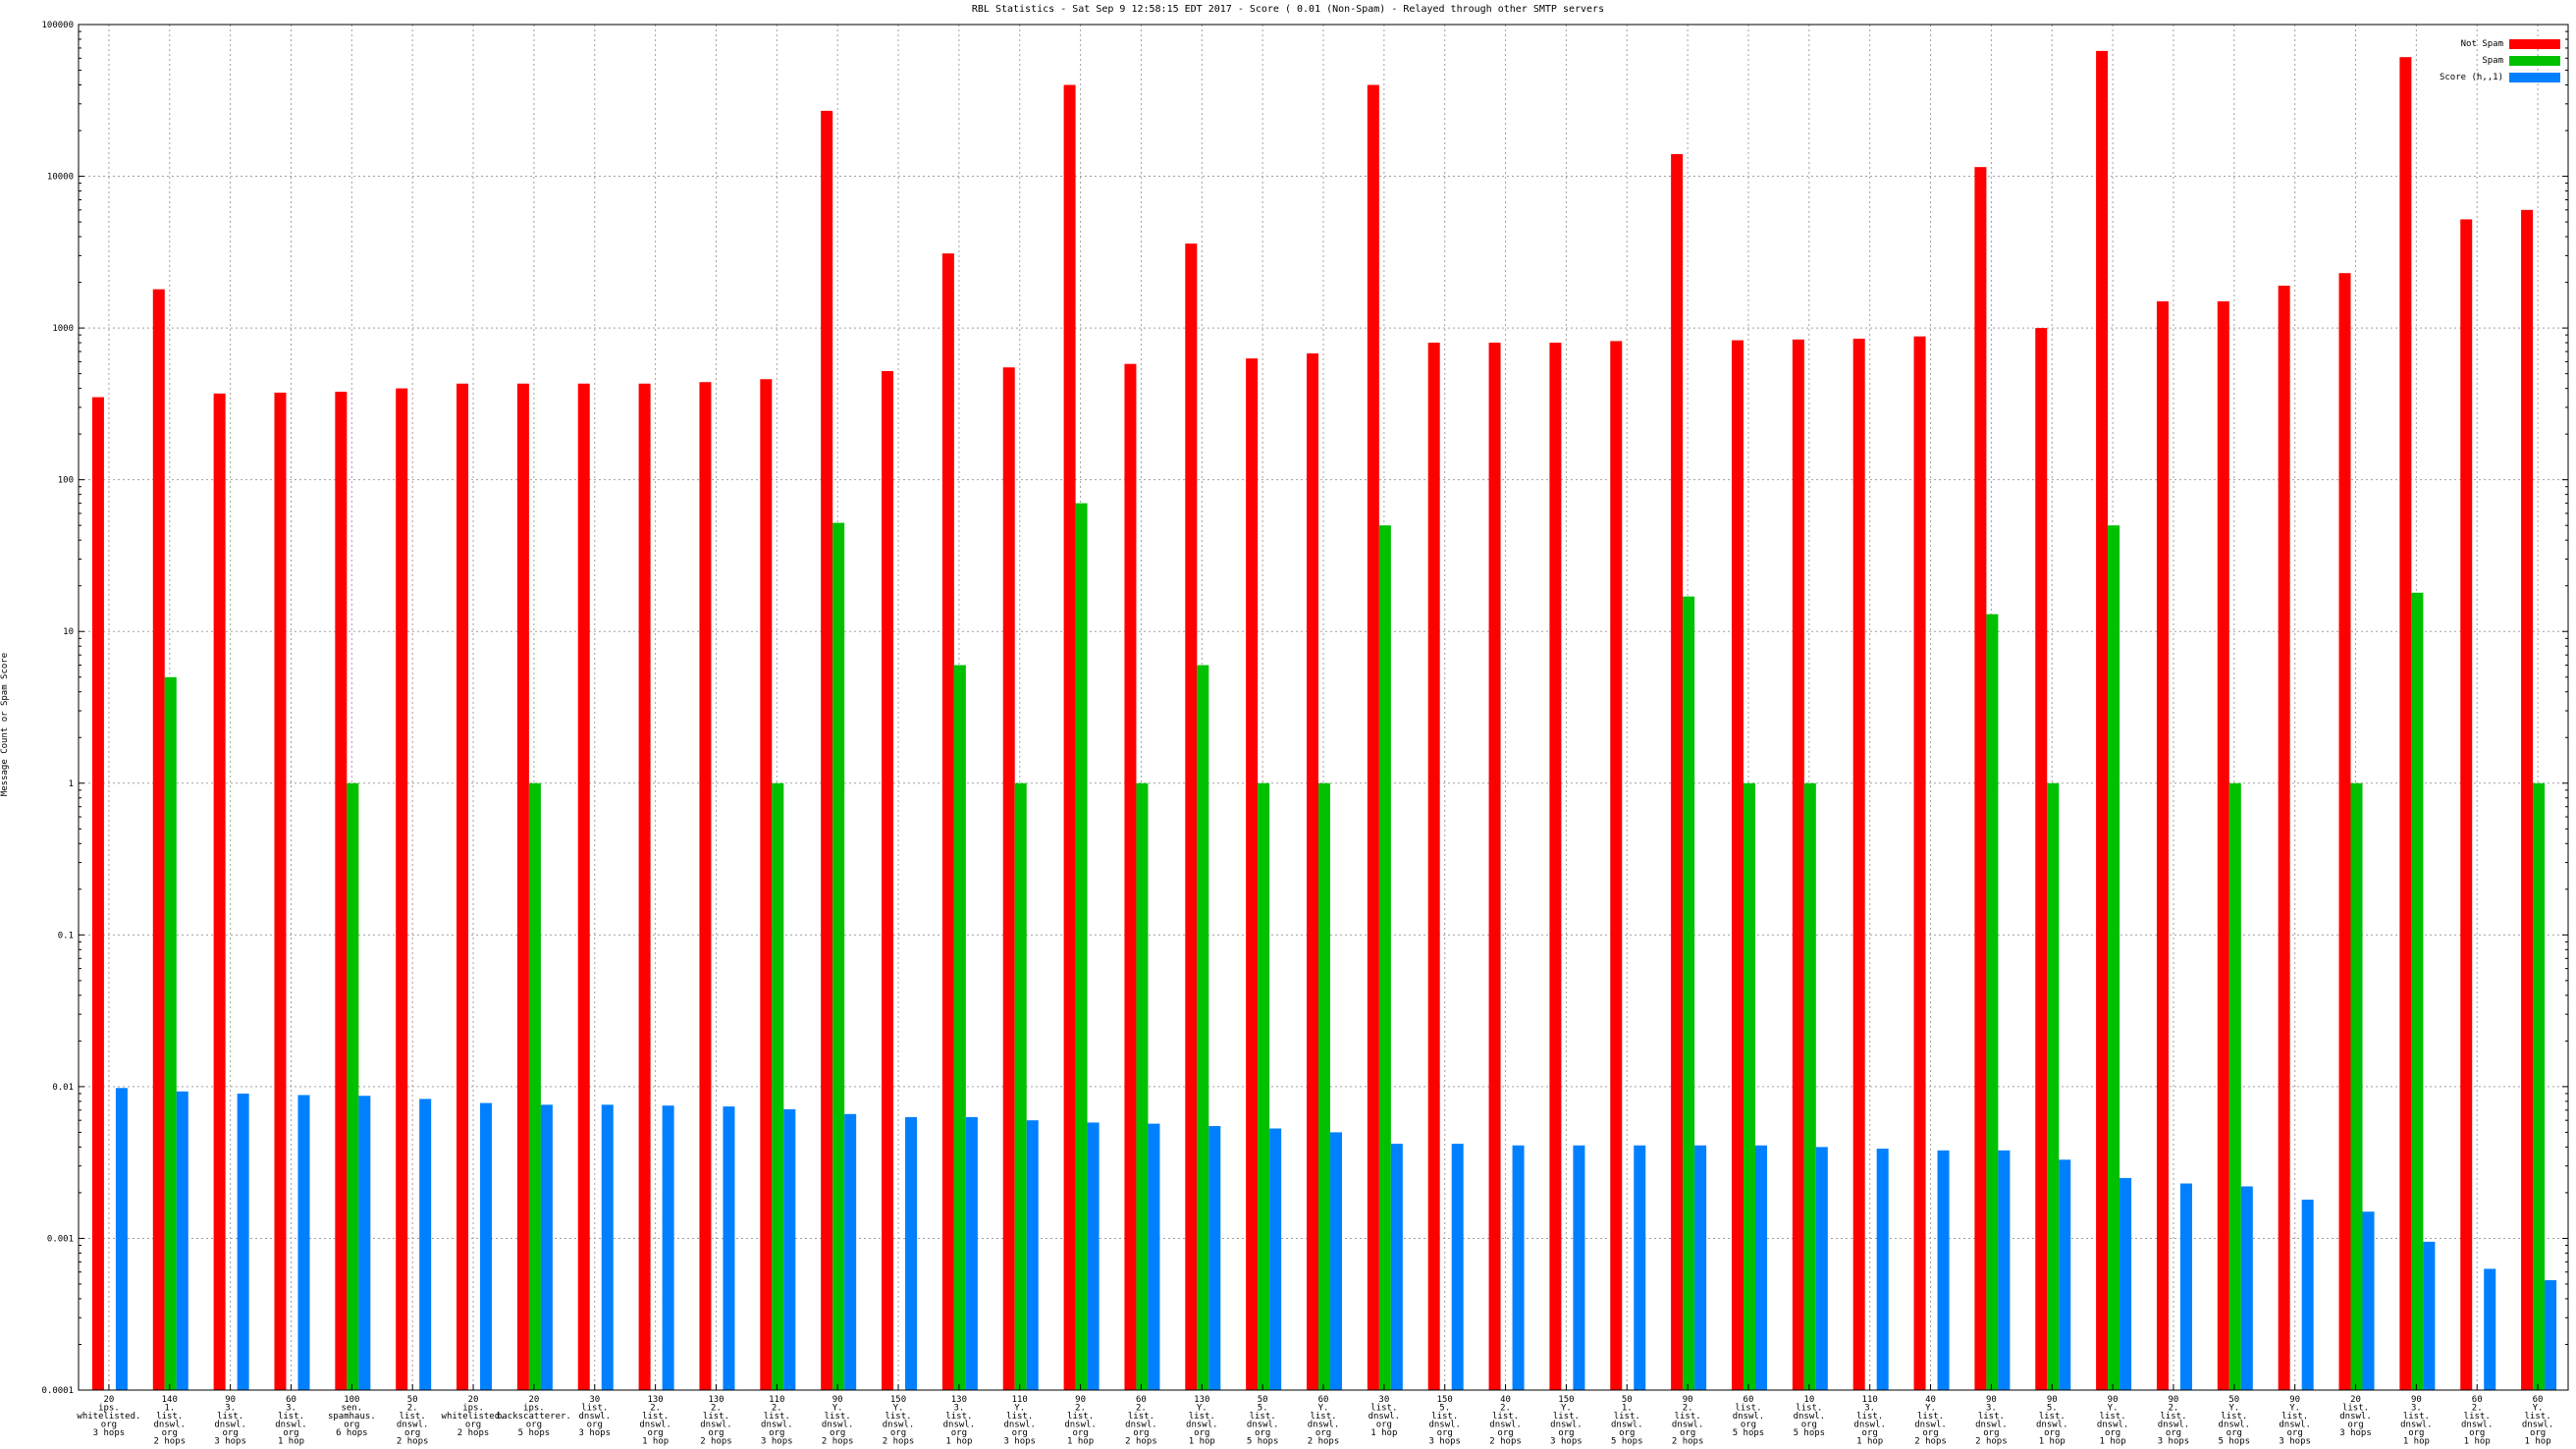 This screenshot has width=2576, height=1449. Describe the element at coordinates (57, 1391) in the screenshot. I see `y-tick-label: 0.0001` at that location.